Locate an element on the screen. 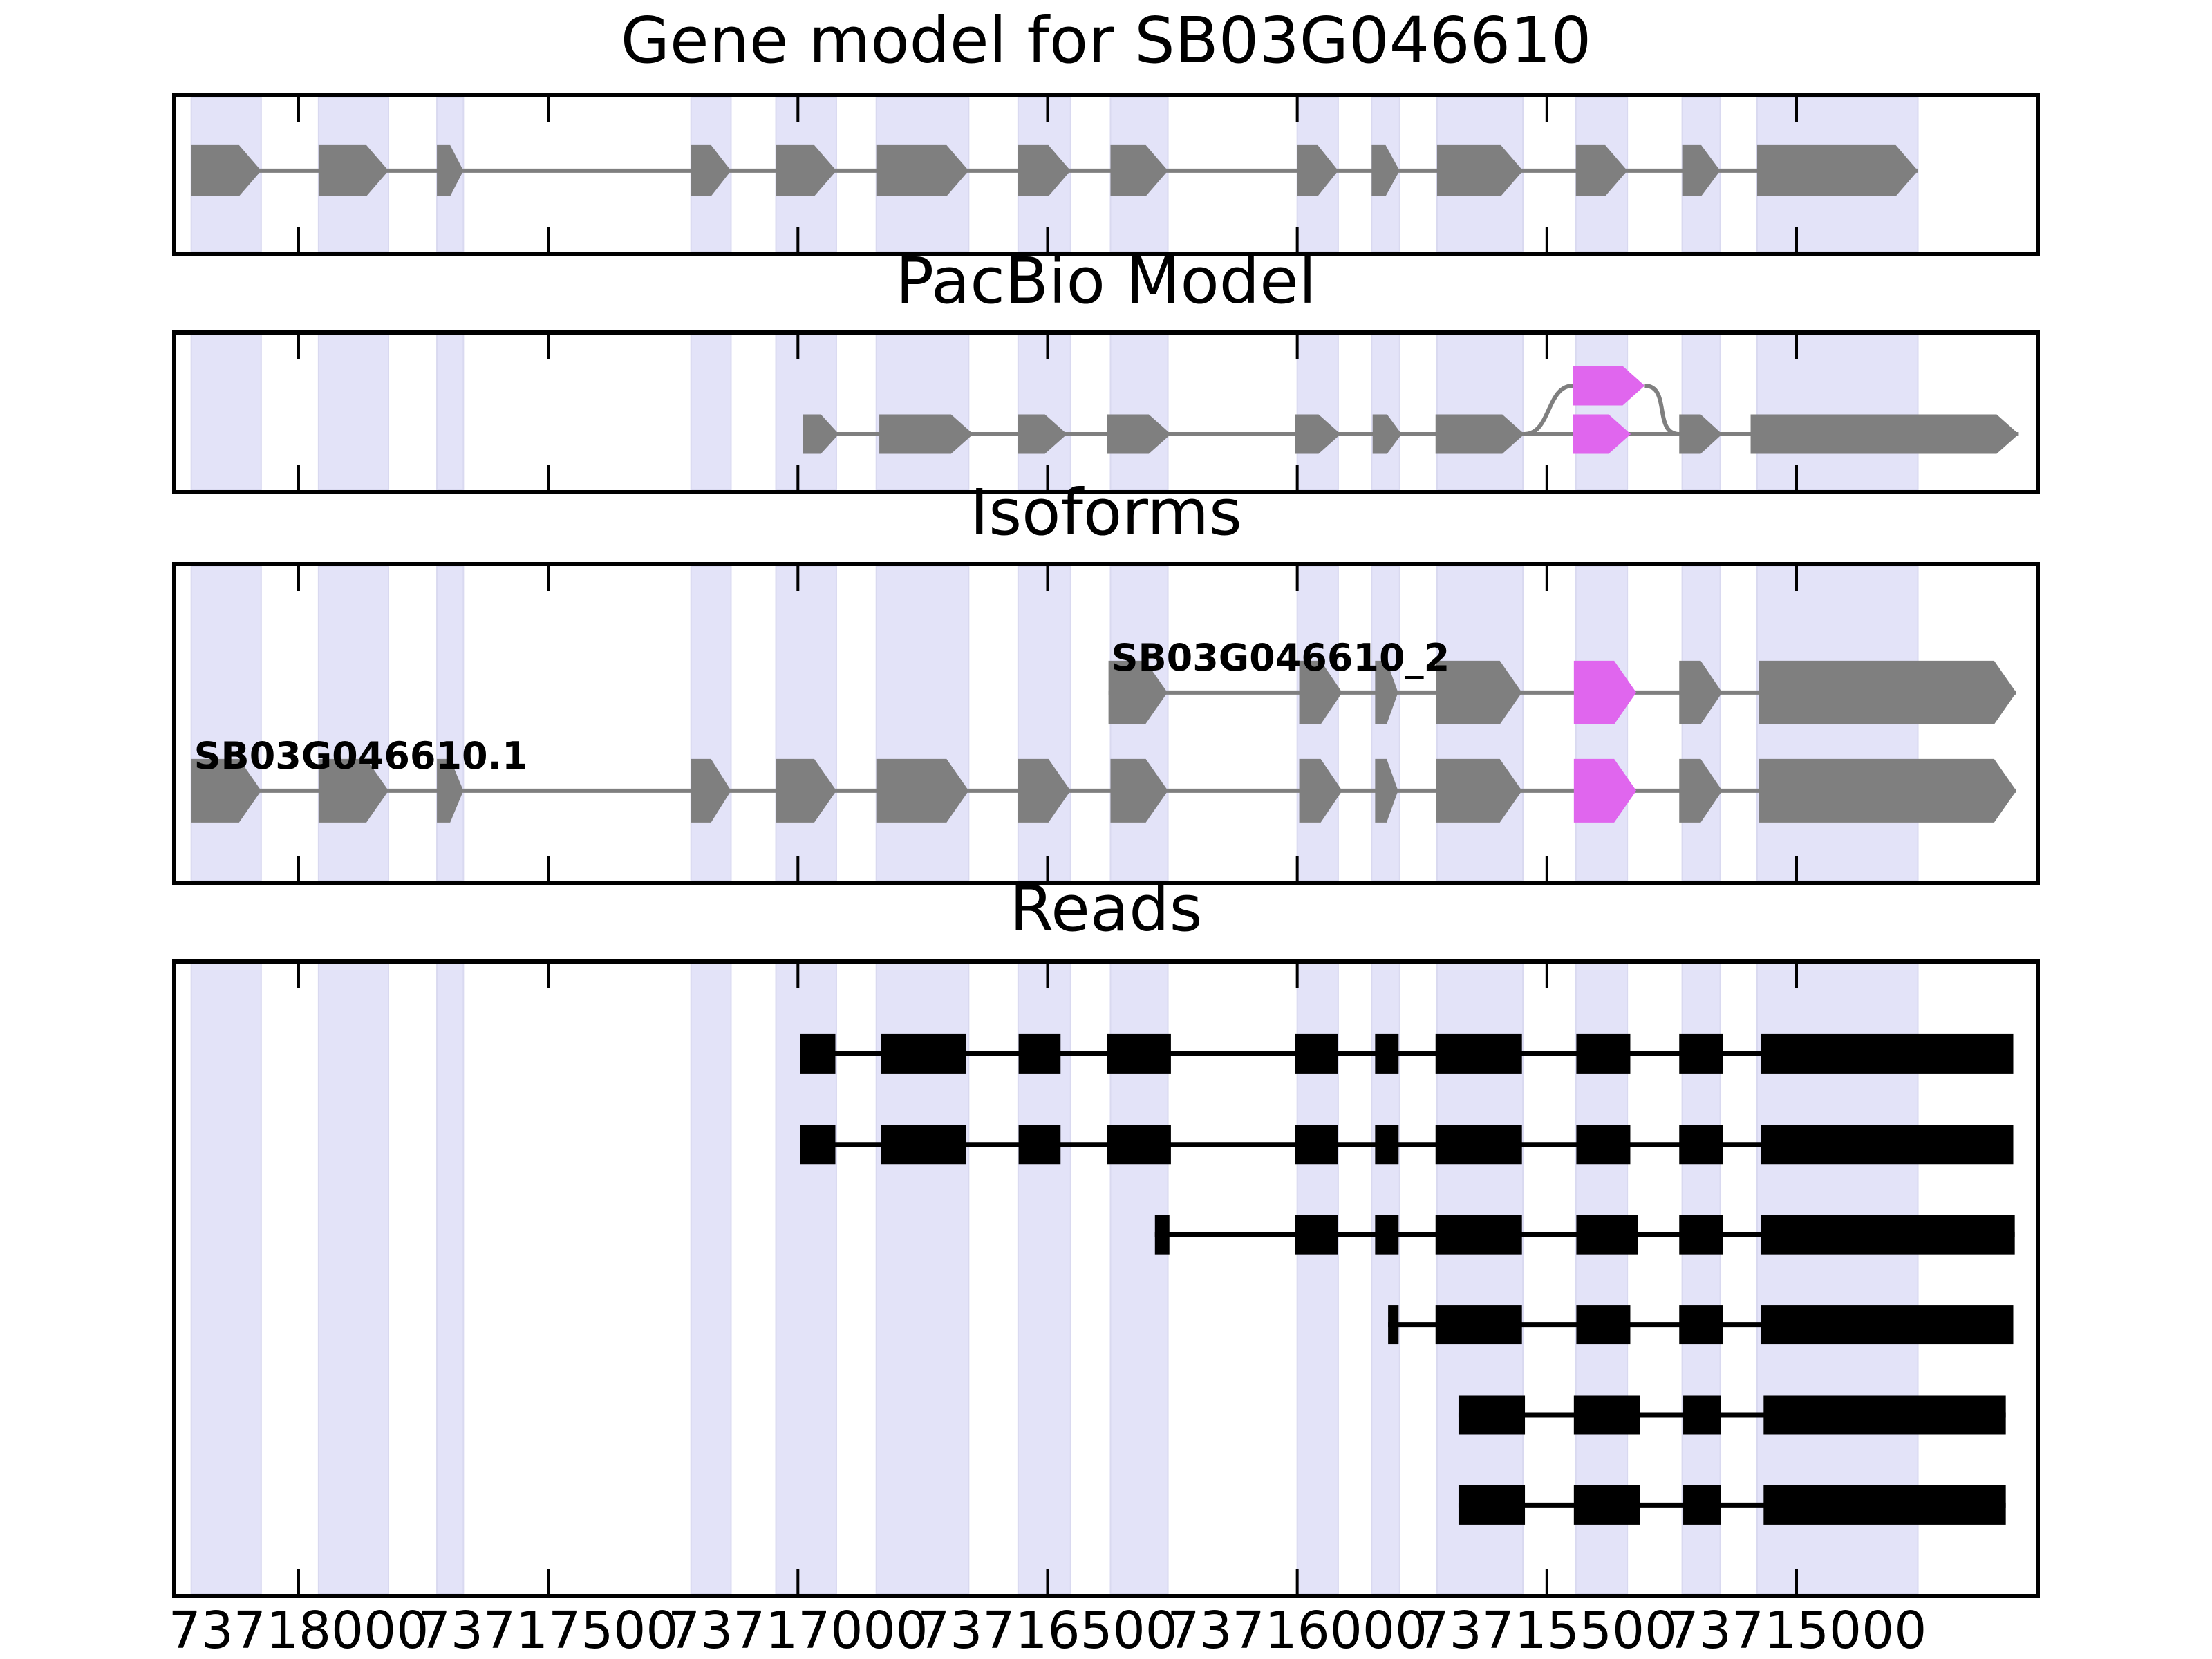  pacbio-model-panel is located at coordinates (1106, 412).